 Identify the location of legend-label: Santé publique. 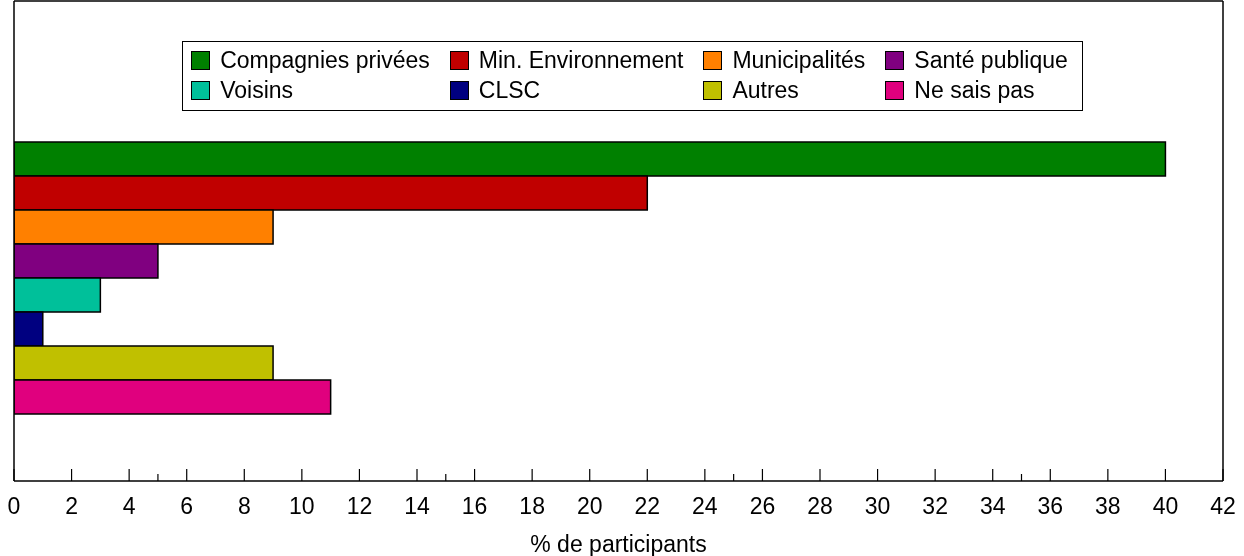
(991, 60).